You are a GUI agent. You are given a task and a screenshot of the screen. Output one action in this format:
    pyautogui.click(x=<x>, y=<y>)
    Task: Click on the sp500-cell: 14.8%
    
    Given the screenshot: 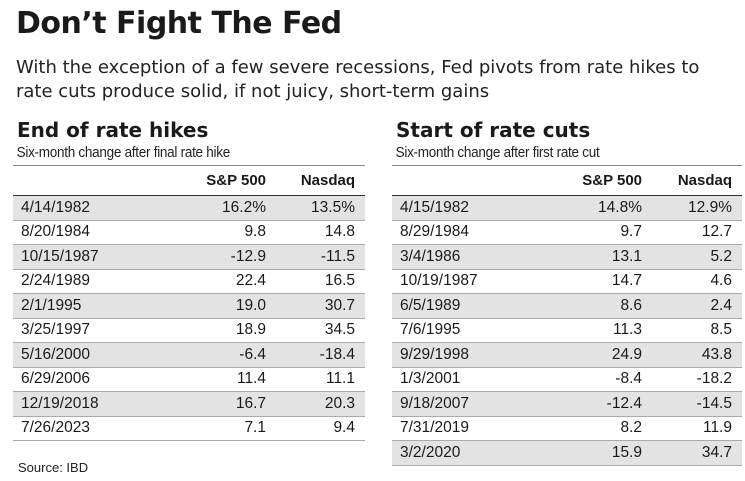 What is the action you would take?
    pyautogui.click(x=620, y=207)
    